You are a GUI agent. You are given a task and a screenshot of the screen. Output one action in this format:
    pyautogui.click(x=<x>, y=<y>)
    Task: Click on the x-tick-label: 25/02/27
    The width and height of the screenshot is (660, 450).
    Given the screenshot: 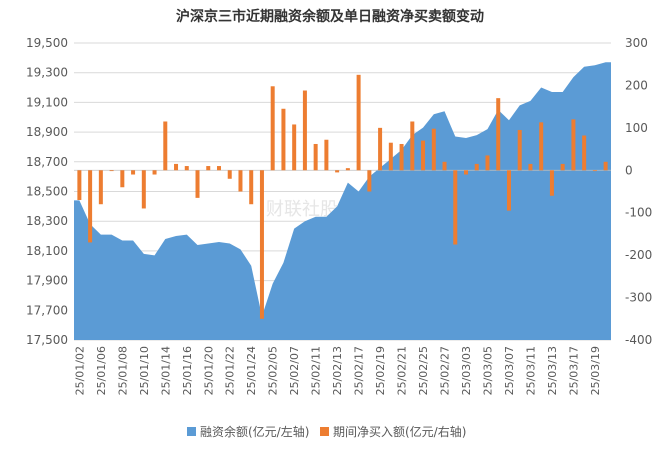 What is the action you would take?
    pyautogui.click(x=445, y=370)
    